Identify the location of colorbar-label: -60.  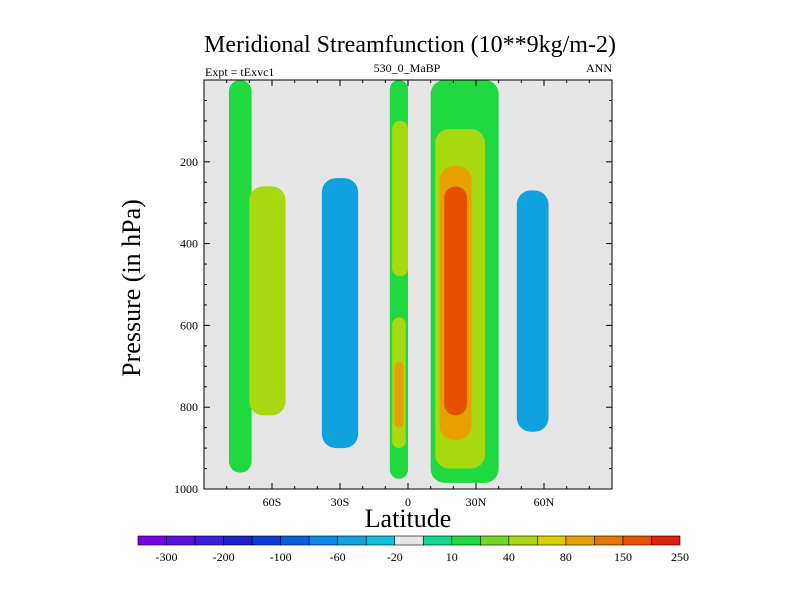
(338, 557).